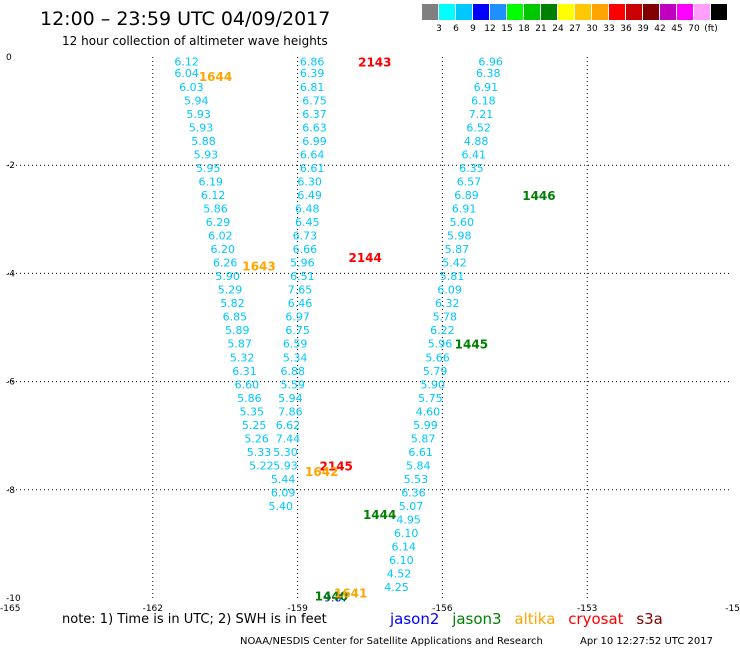 This screenshot has width=740, height=650. Describe the element at coordinates (10, 383) in the screenshot. I see `y-tick-label: -6` at that location.